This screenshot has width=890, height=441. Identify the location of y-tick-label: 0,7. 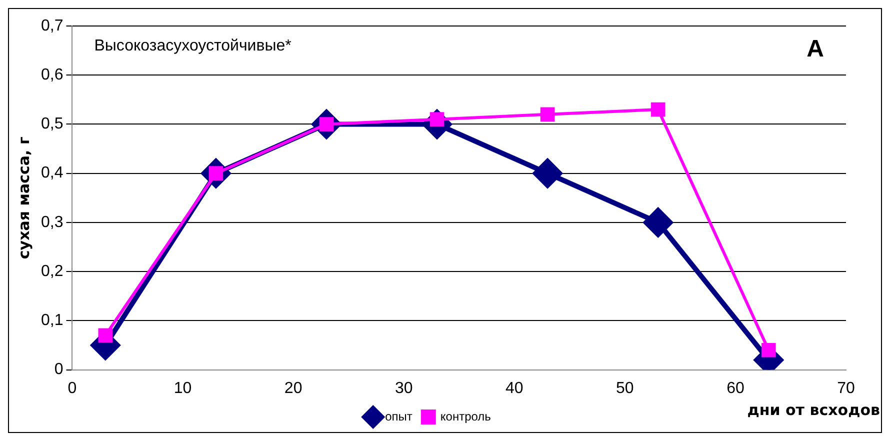
(52, 25).